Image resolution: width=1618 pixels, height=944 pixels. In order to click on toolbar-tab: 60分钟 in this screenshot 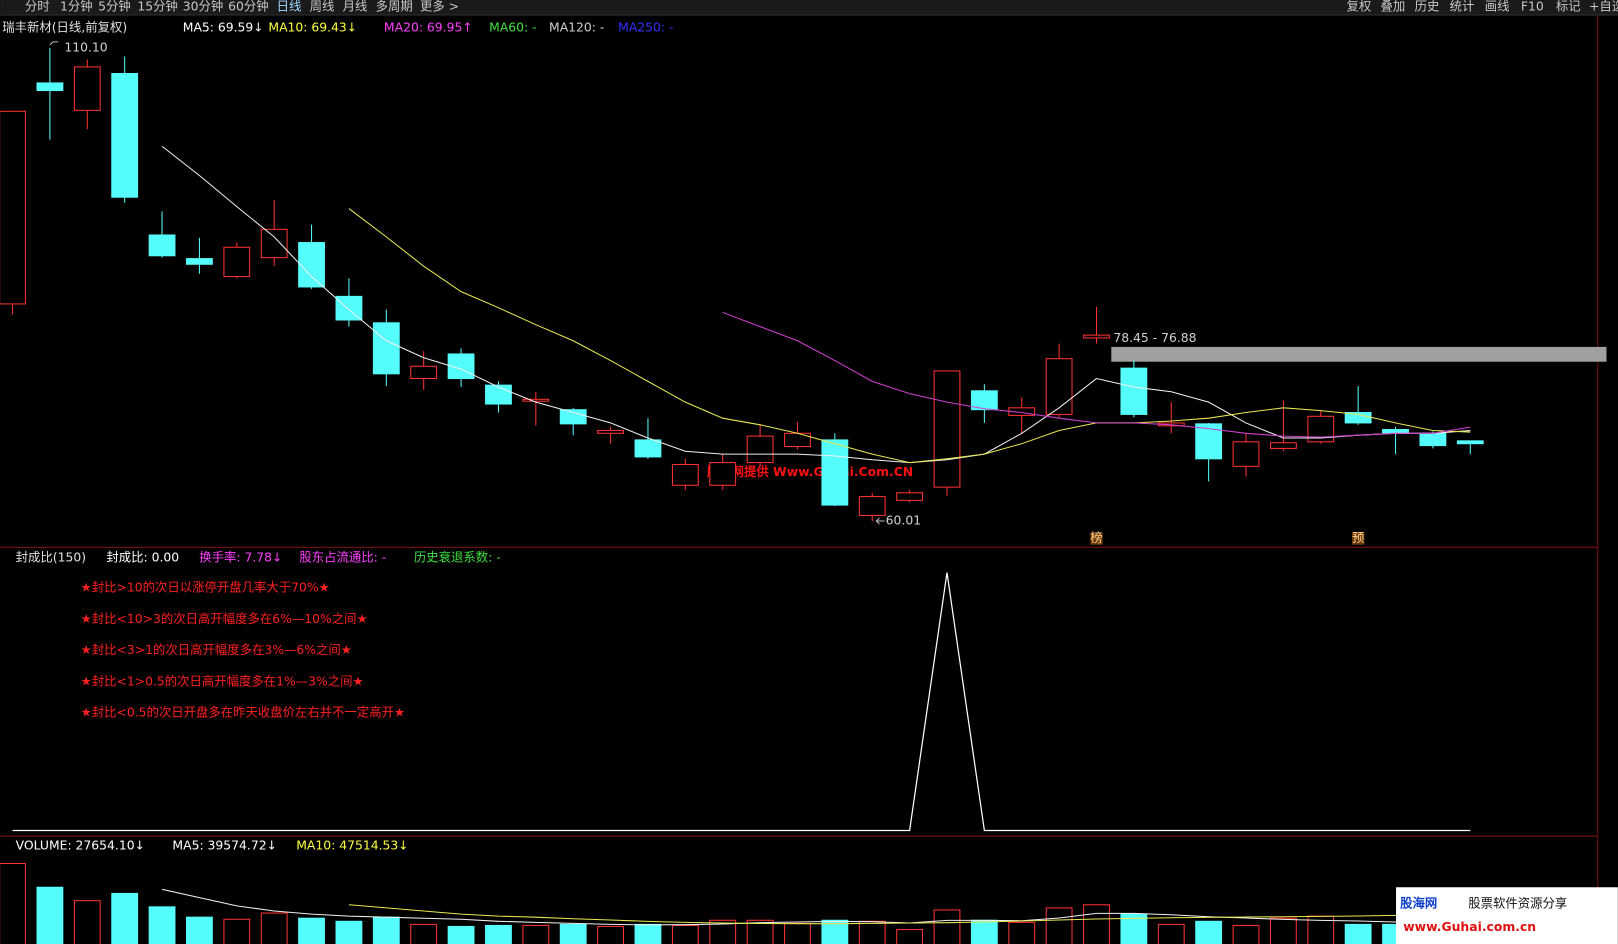, I will do `click(248, 7)`.